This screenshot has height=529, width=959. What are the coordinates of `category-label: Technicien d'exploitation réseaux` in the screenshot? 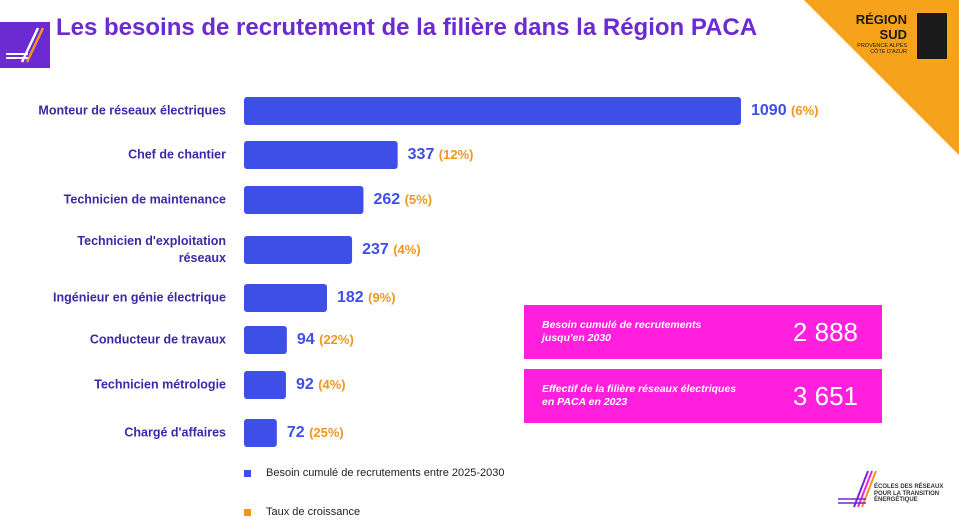 It's located at (151, 249).